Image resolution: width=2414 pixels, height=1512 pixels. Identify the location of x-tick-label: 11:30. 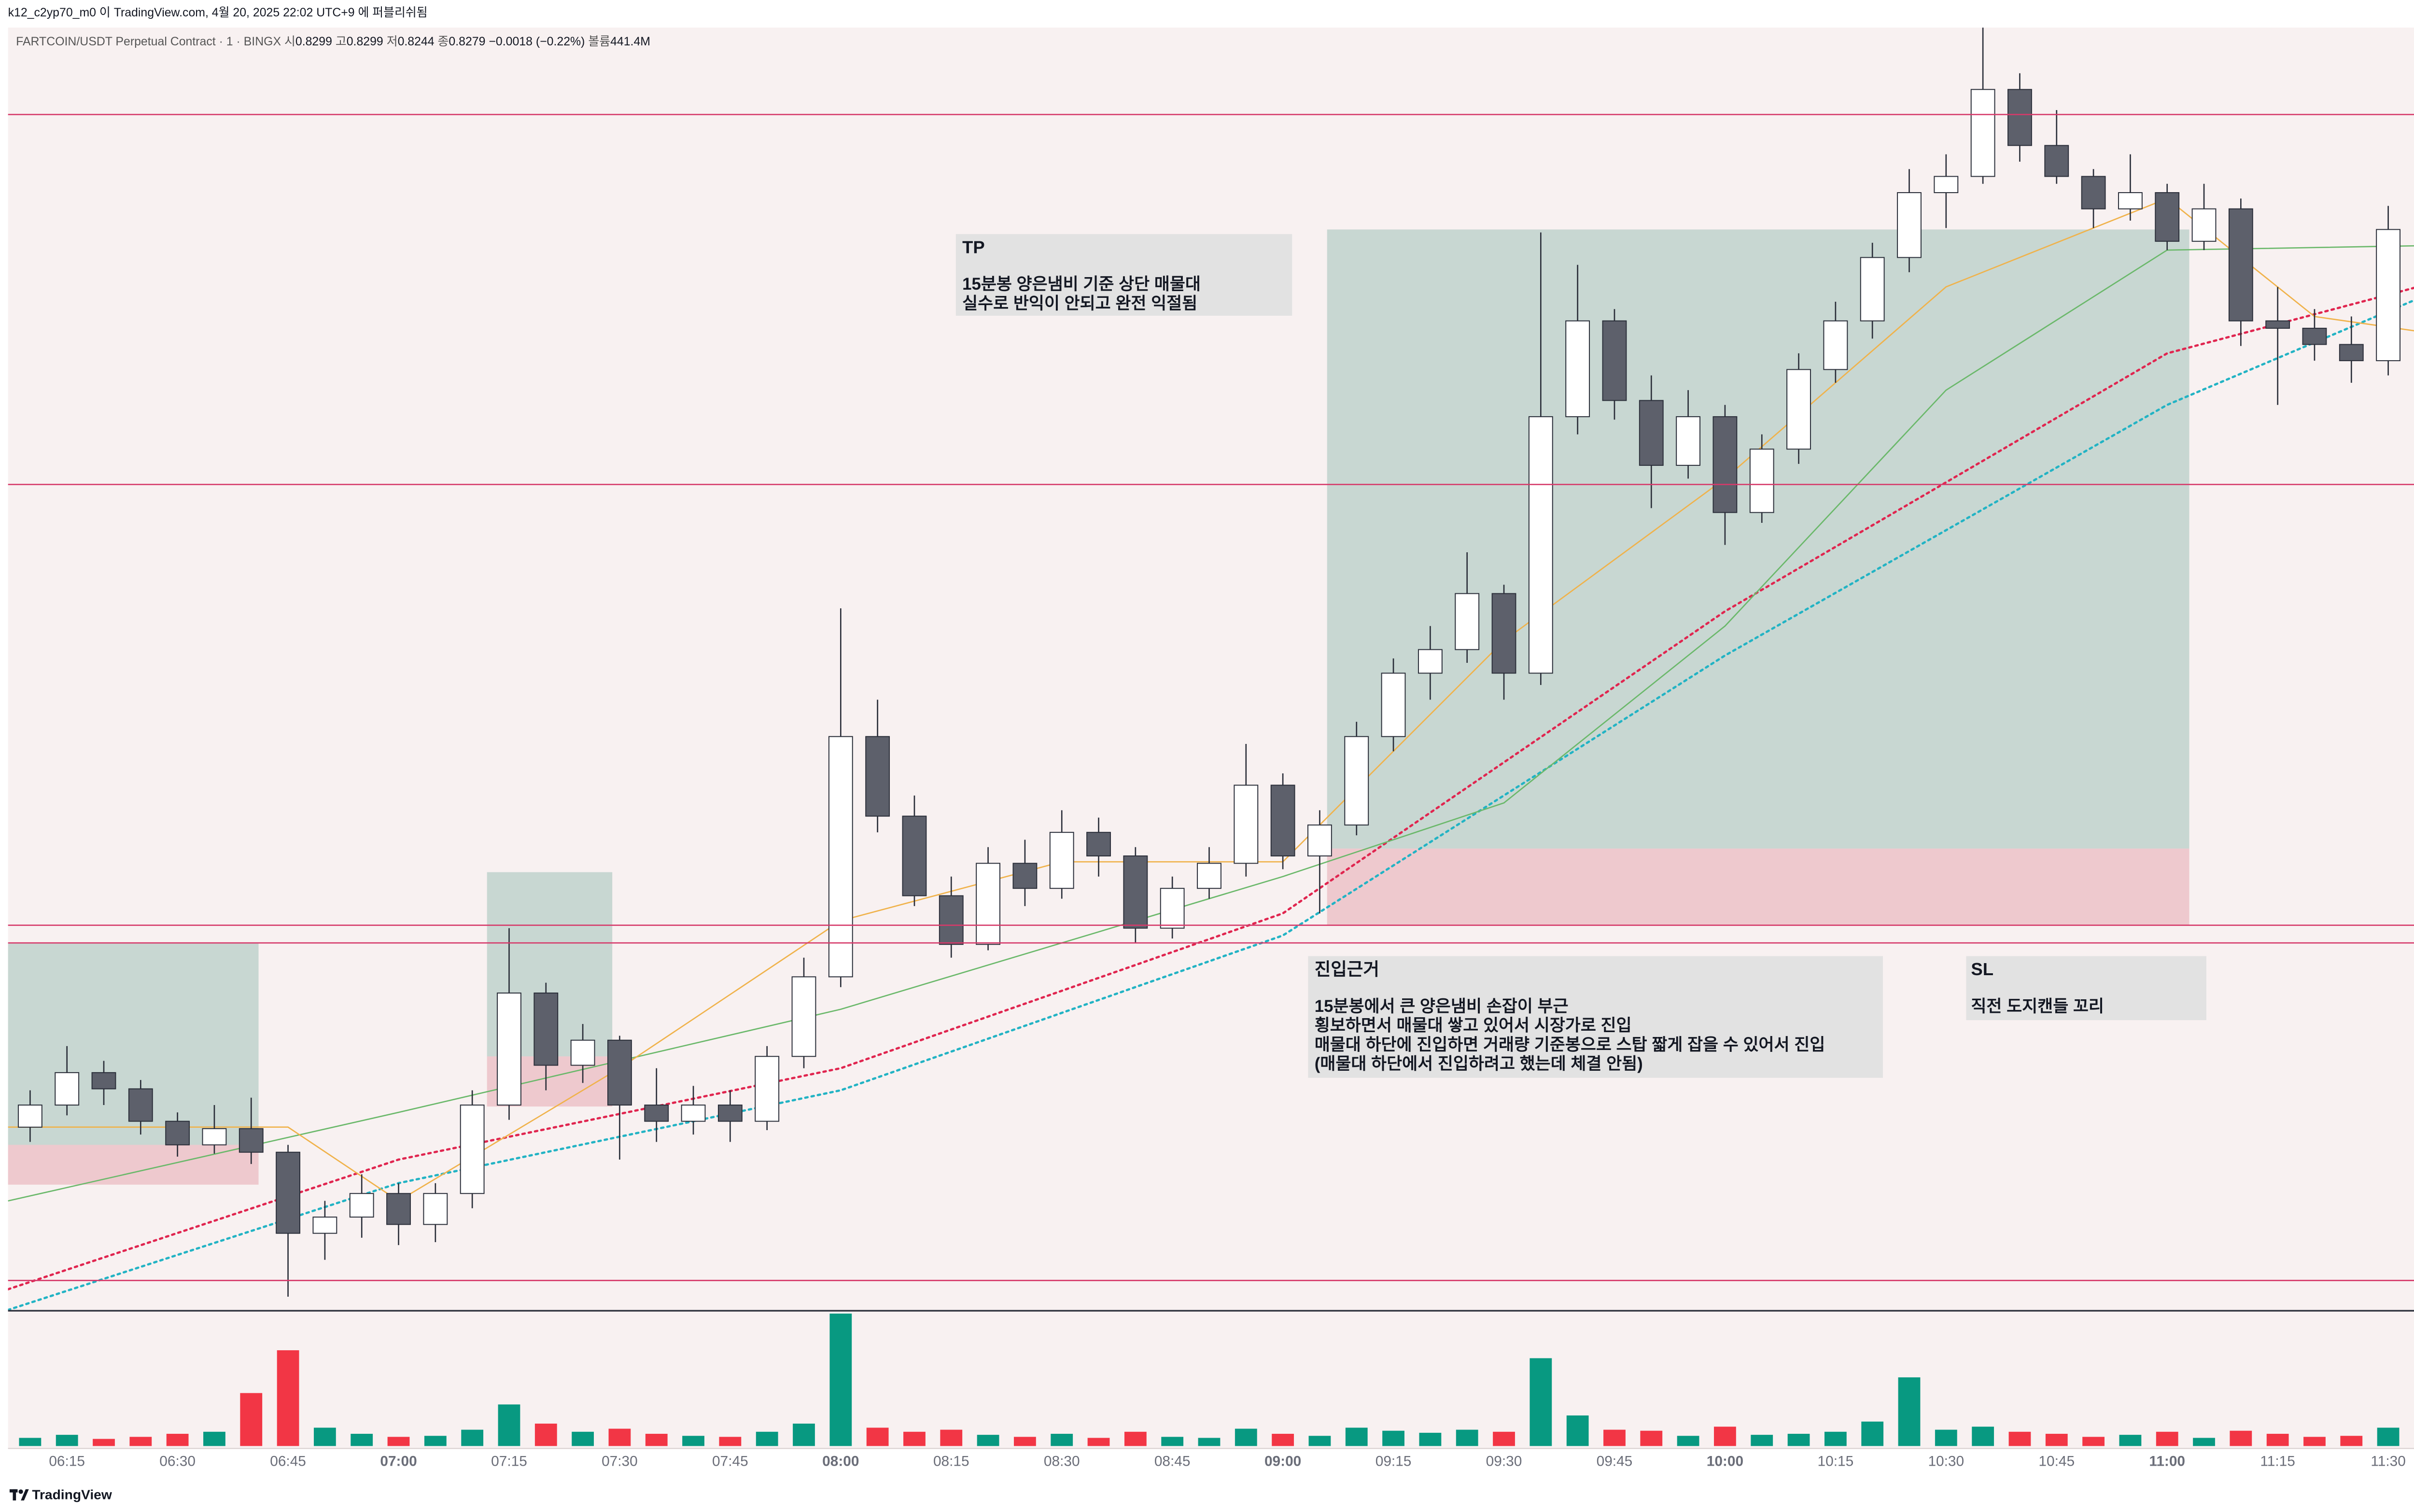
(2388, 1461).